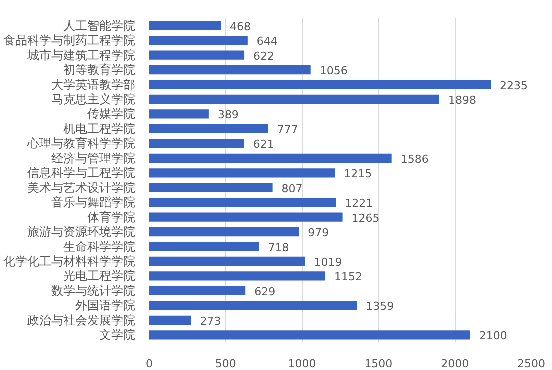 This screenshot has width=552, height=370. Describe the element at coordinates (94, 291) in the screenshot. I see `y-tick-label: 数学与统计学院` at that location.